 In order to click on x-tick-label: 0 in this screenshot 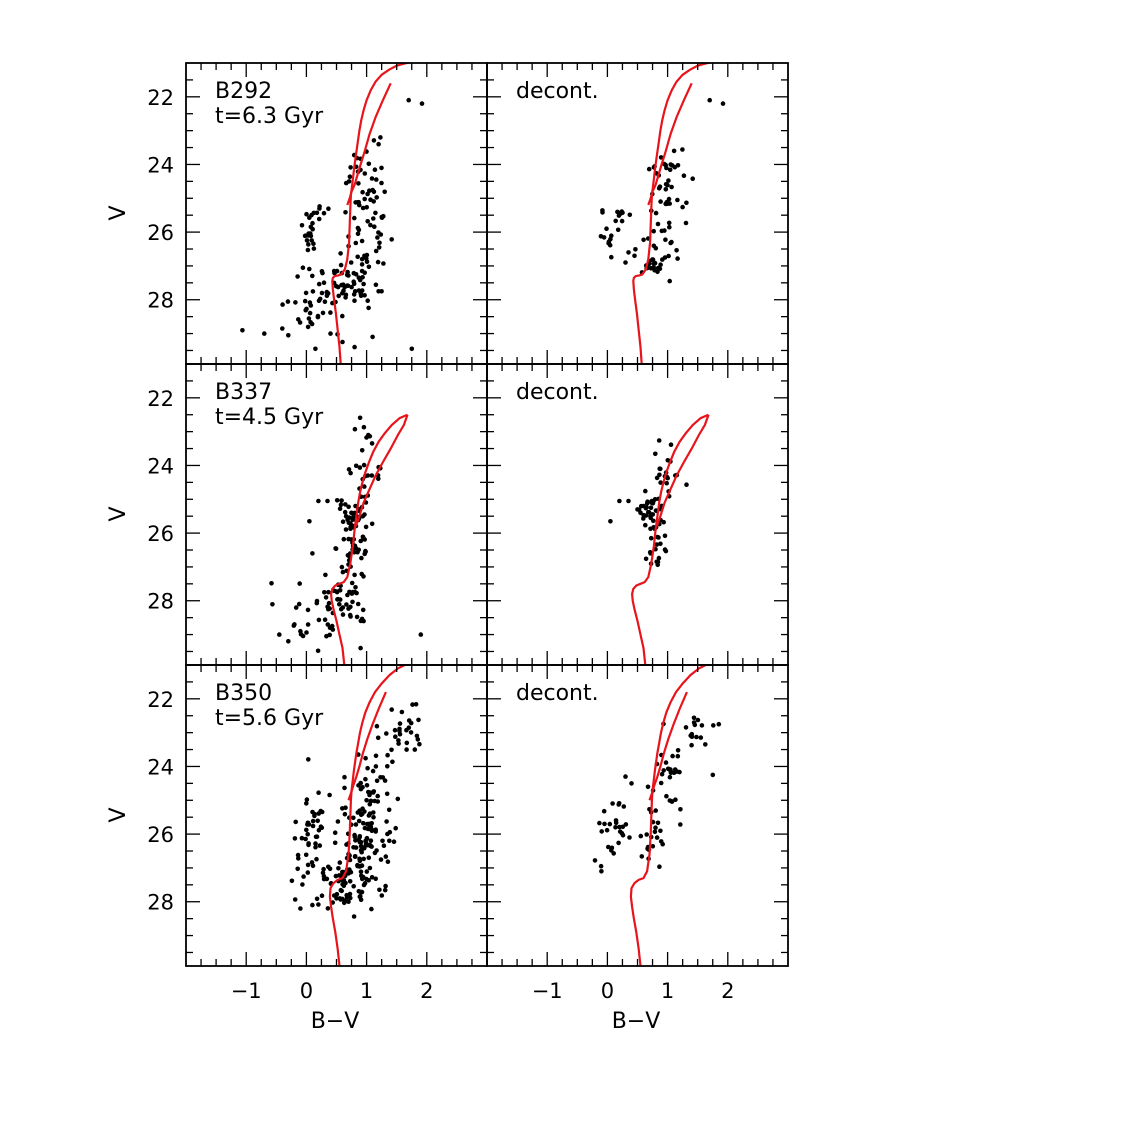, I will do `click(607, 991)`.